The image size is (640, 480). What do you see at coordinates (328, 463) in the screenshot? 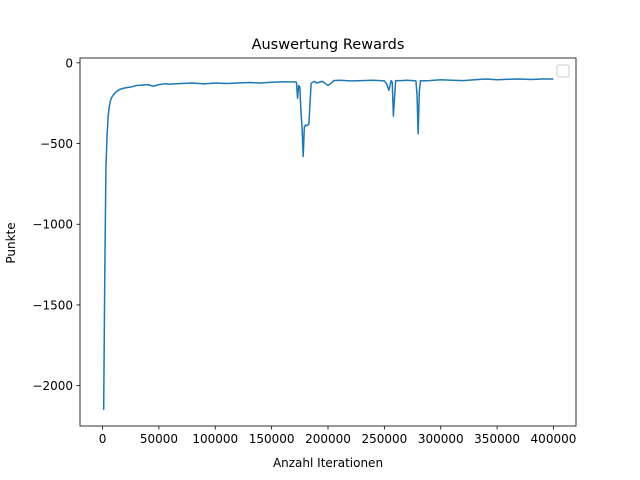
I see `x-axis-label: Anzahl Iterationen` at bounding box center [328, 463].